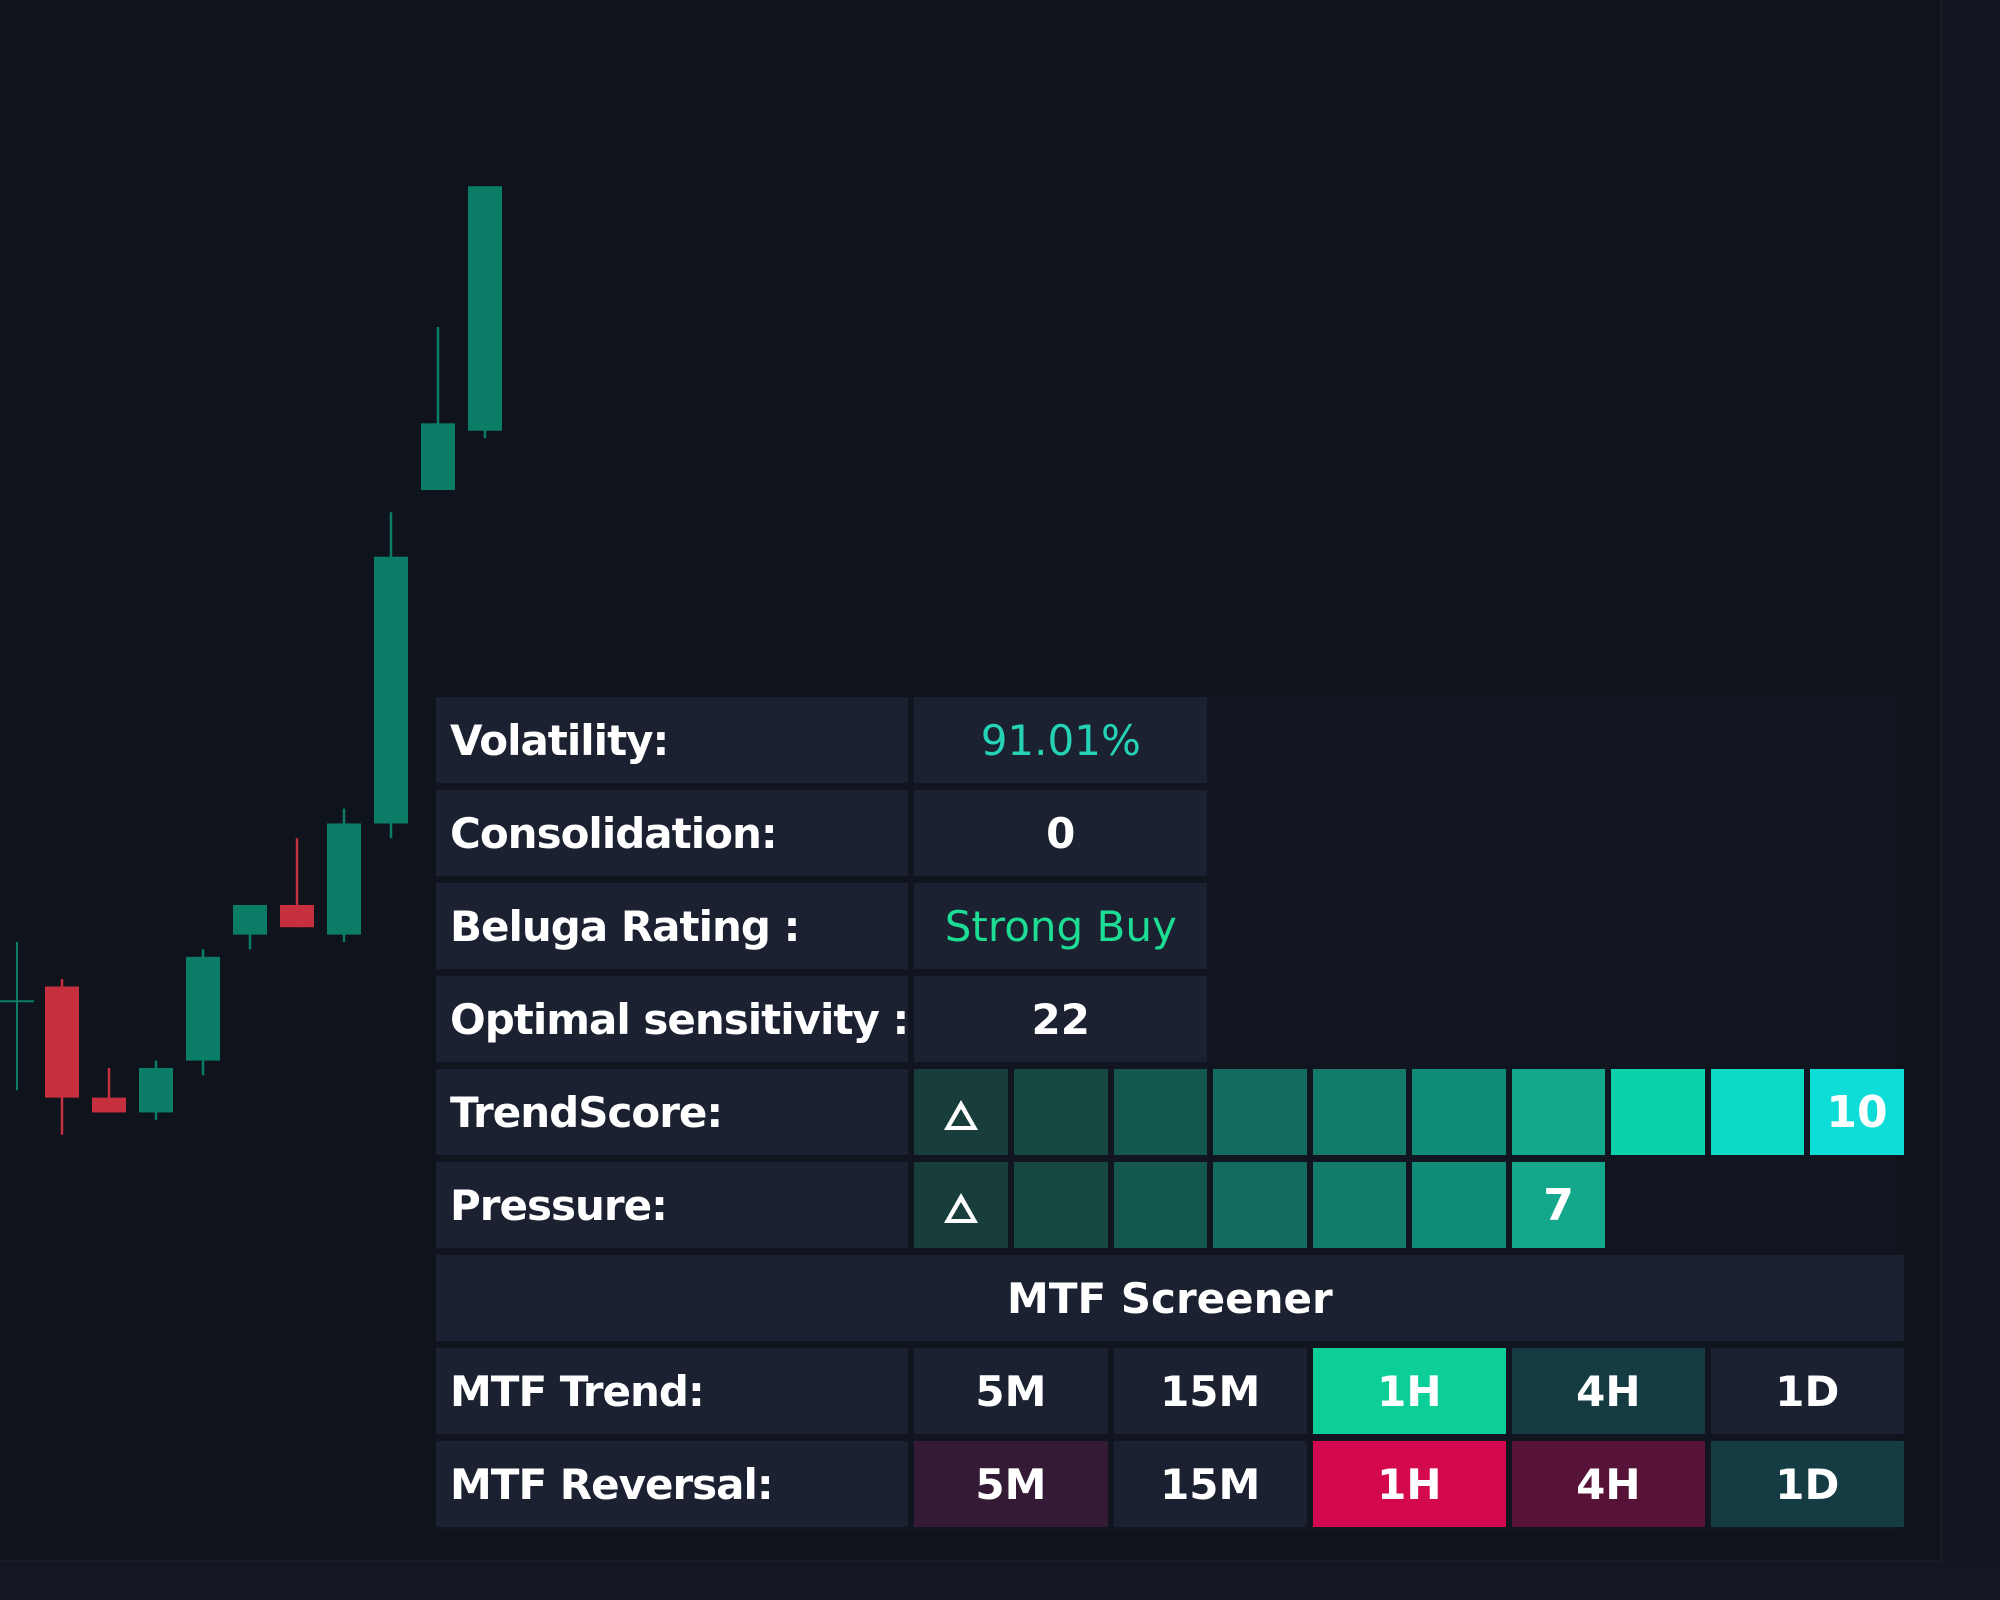 The width and height of the screenshot is (2000, 1600). What do you see at coordinates (1061, 926) in the screenshot?
I see `beluga-rating-value: Strong Buy` at bounding box center [1061, 926].